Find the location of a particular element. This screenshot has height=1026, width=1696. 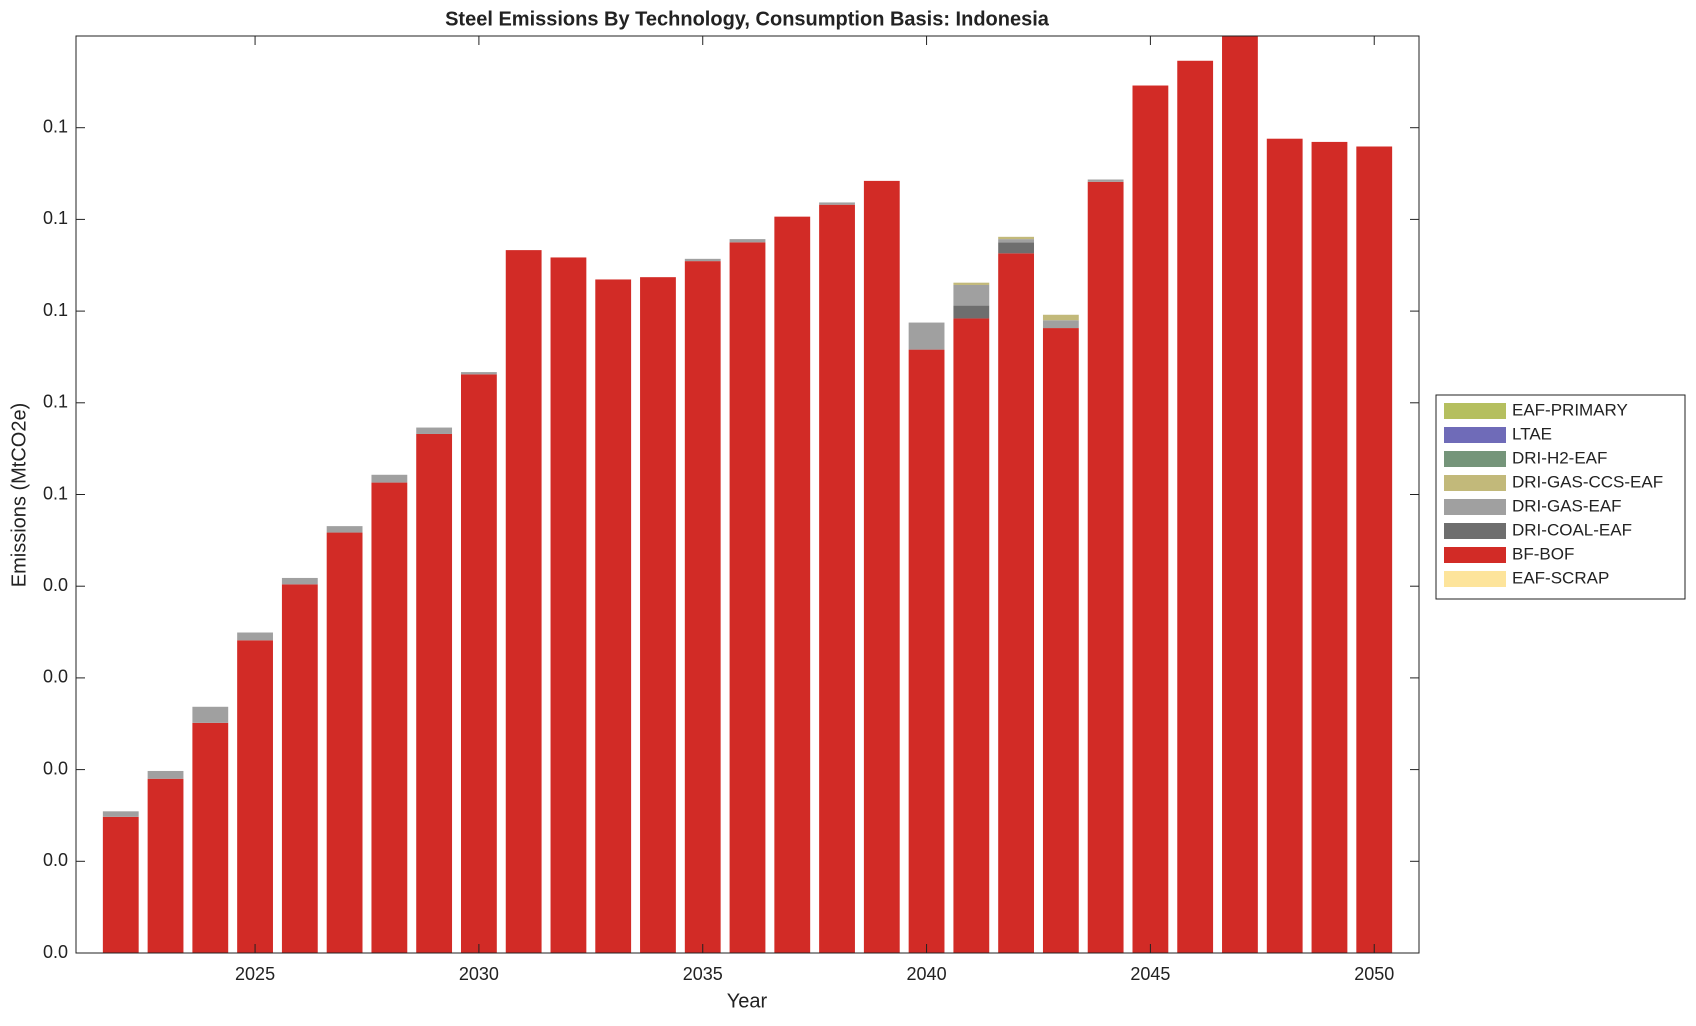

x-tick-label: 2045 is located at coordinates (1150, 974).